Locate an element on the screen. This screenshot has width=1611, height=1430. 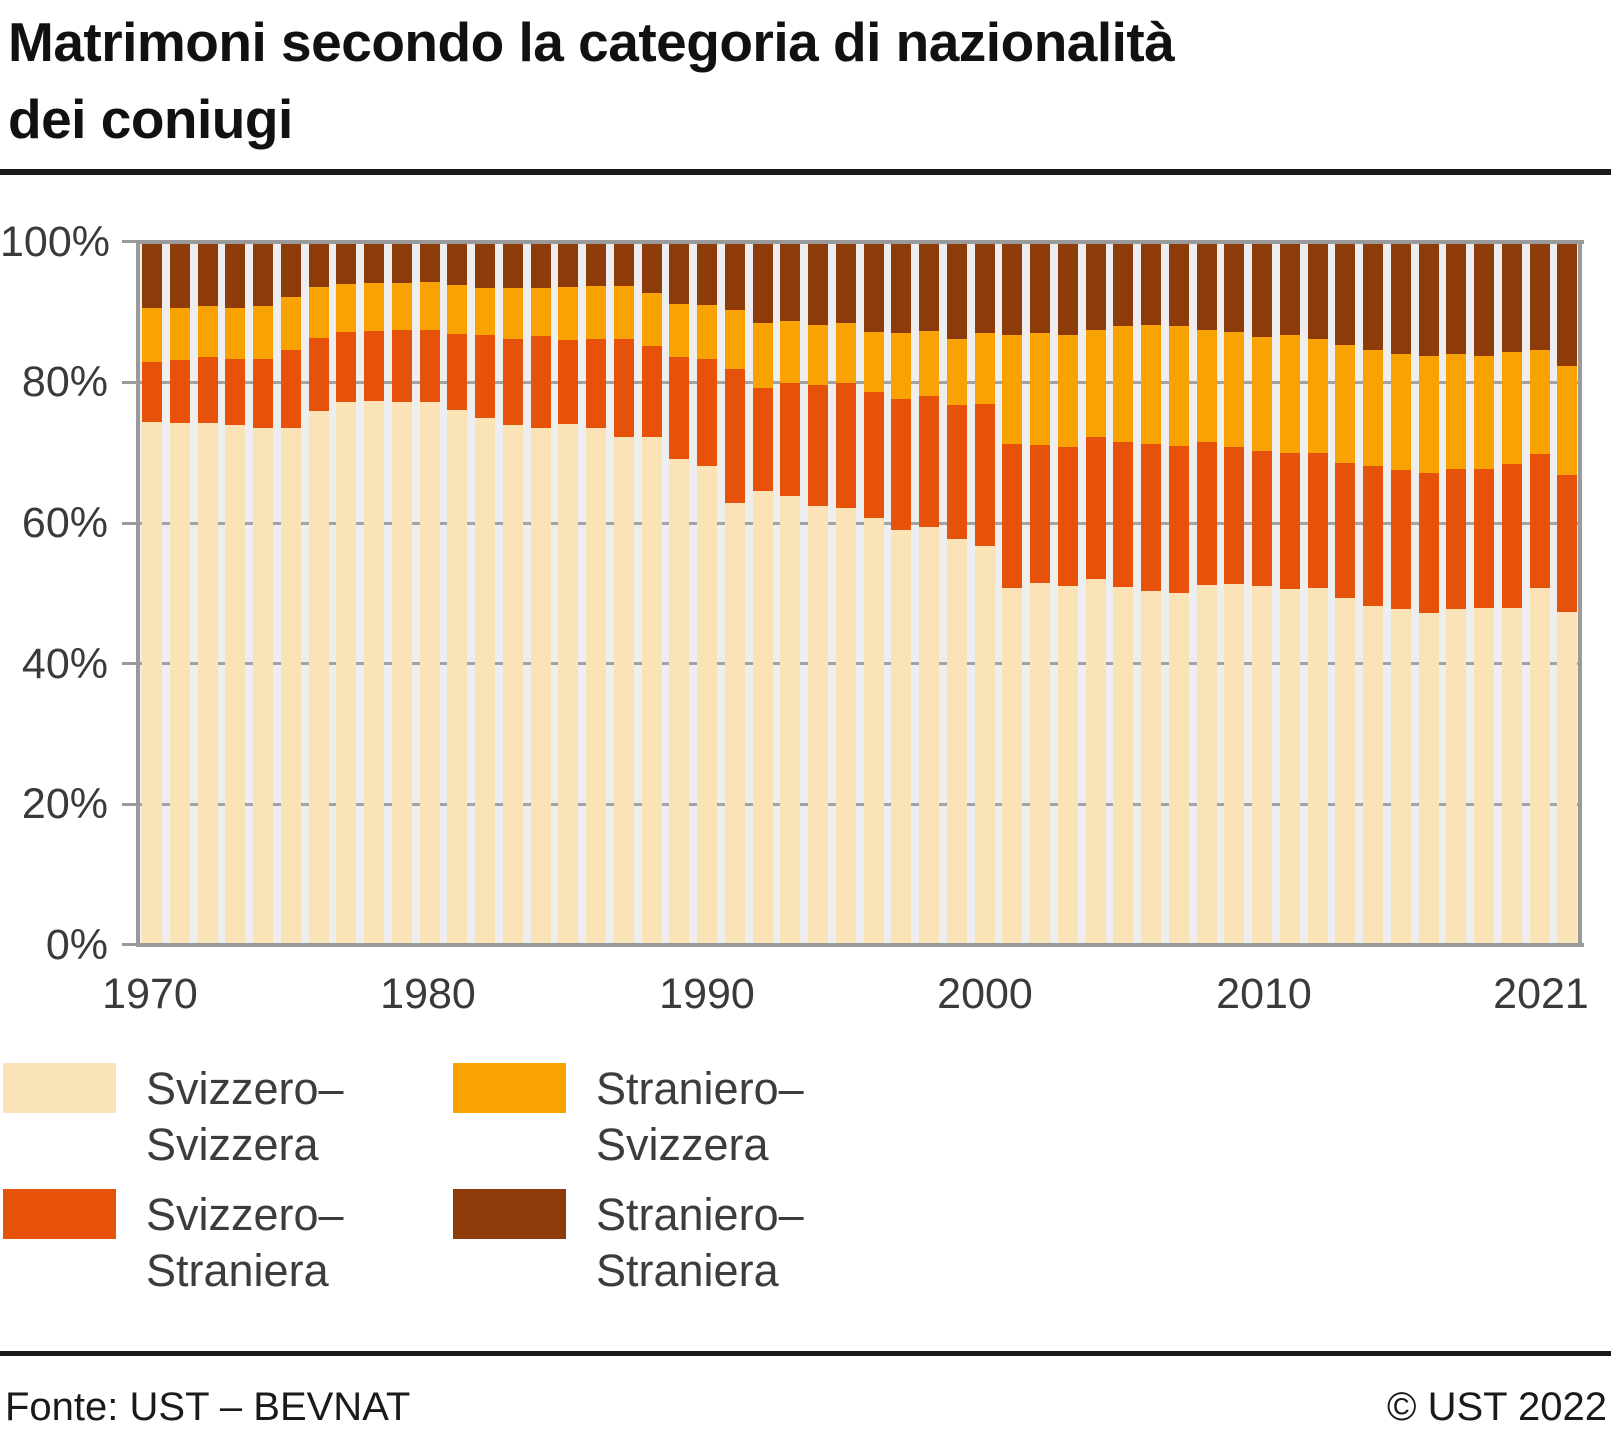
plot-border-right is located at coordinates (1580, 593).